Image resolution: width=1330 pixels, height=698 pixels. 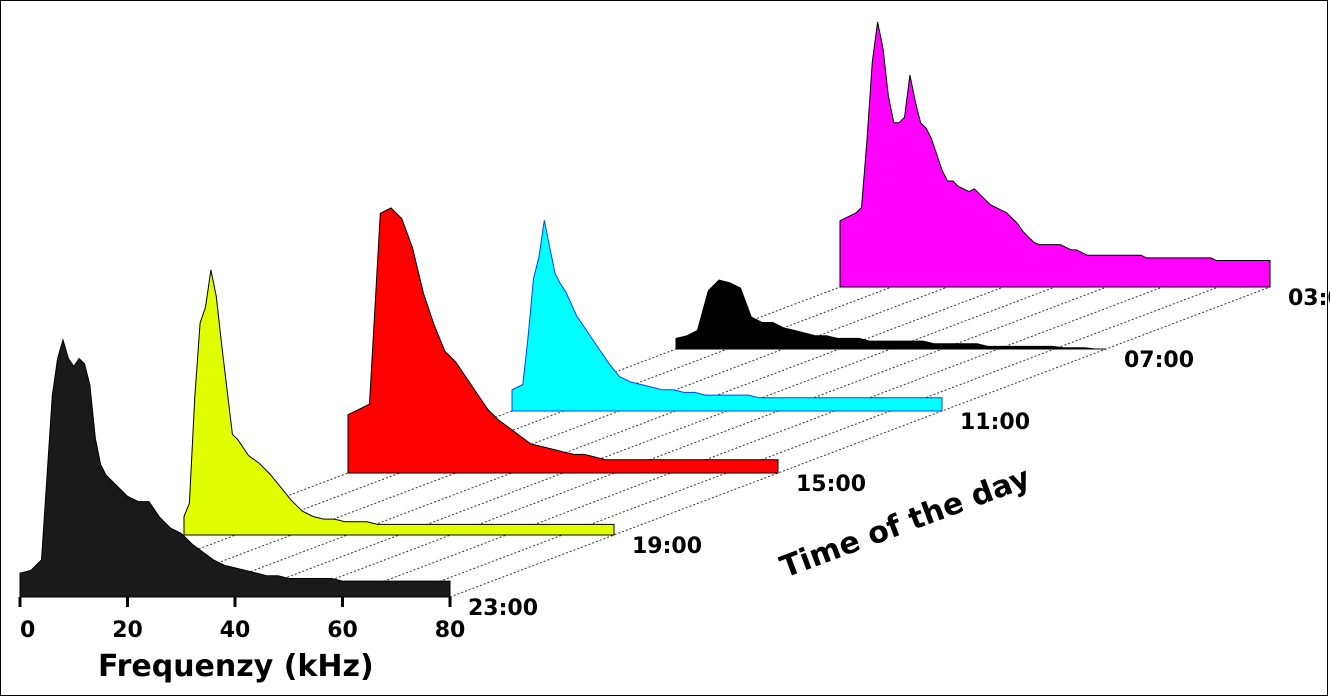 I want to click on x-tick-label: 20, so click(x=127, y=630).